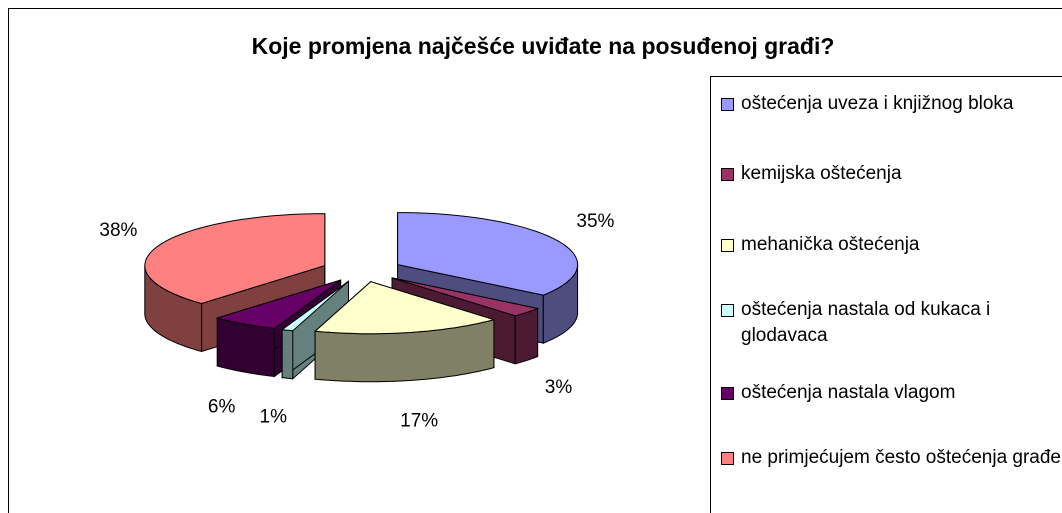 This screenshot has height=513, width=1062. What do you see at coordinates (361, 273) in the screenshot?
I see `pie-tops` at bounding box center [361, 273].